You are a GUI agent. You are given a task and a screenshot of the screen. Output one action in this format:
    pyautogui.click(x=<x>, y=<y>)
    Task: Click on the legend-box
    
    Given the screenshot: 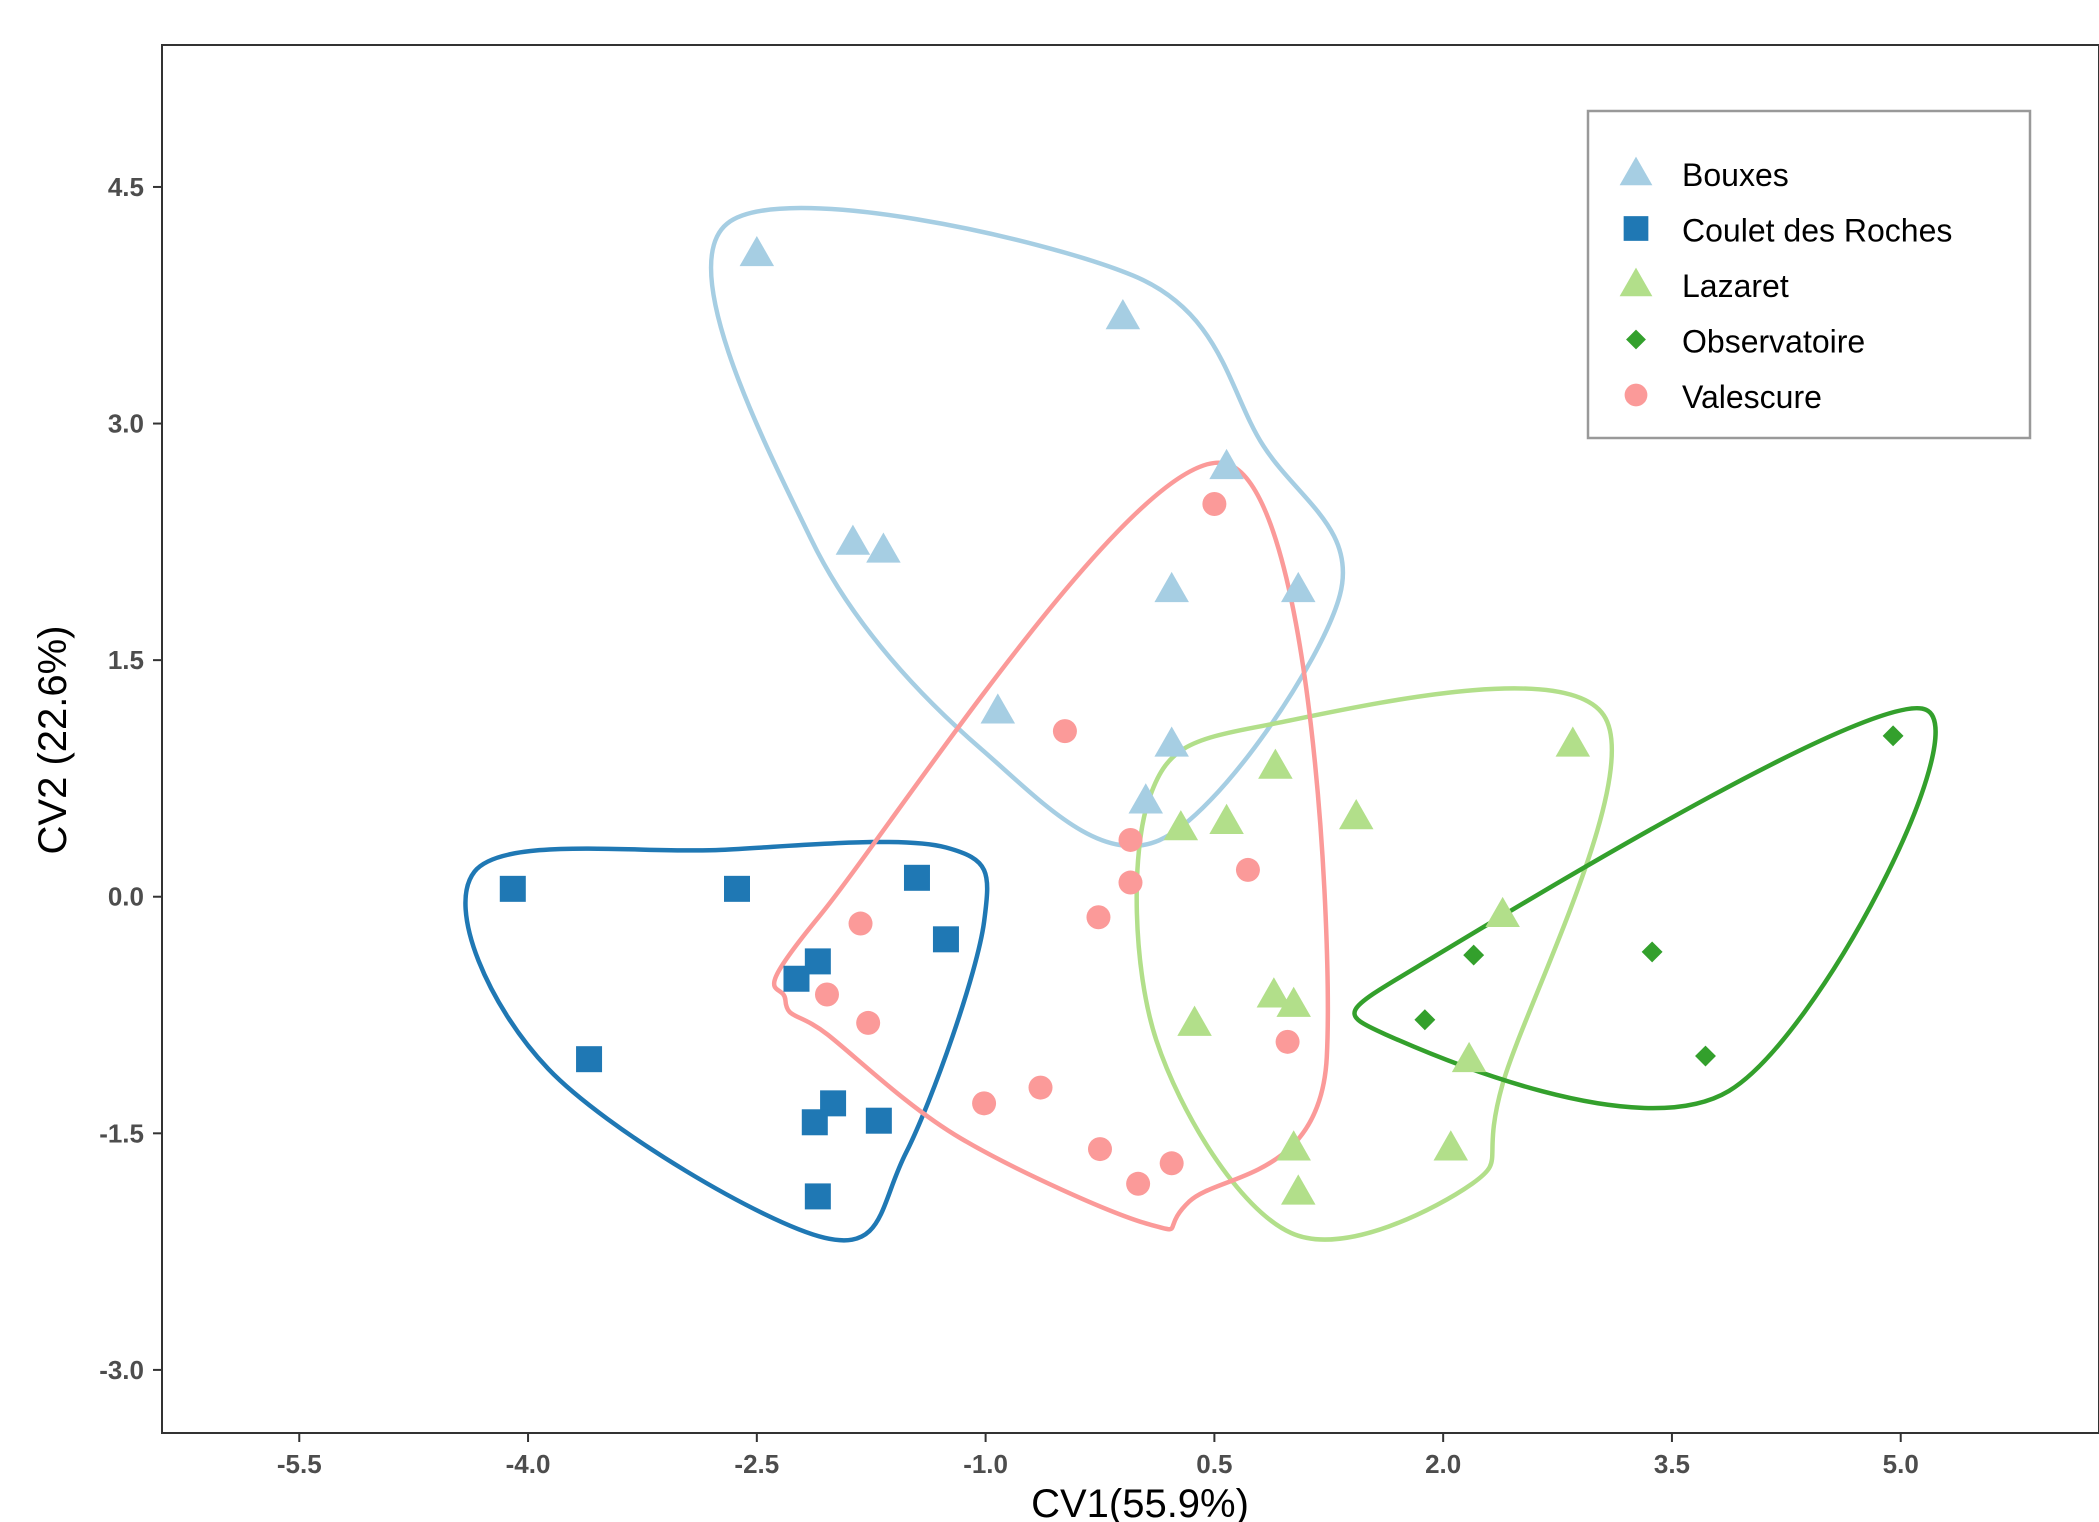 What is the action you would take?
    pyautogui.click(x=1809, y=274)
    